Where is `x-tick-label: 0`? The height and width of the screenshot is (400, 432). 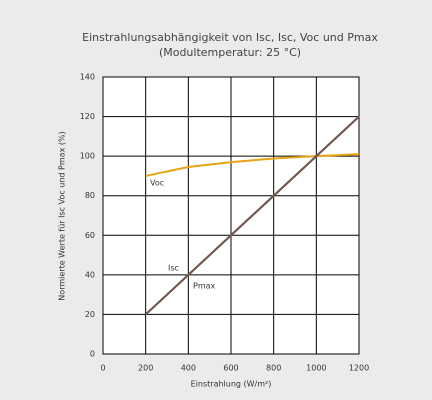
x-tick-label: 0 is located at coordinates (102, 368).